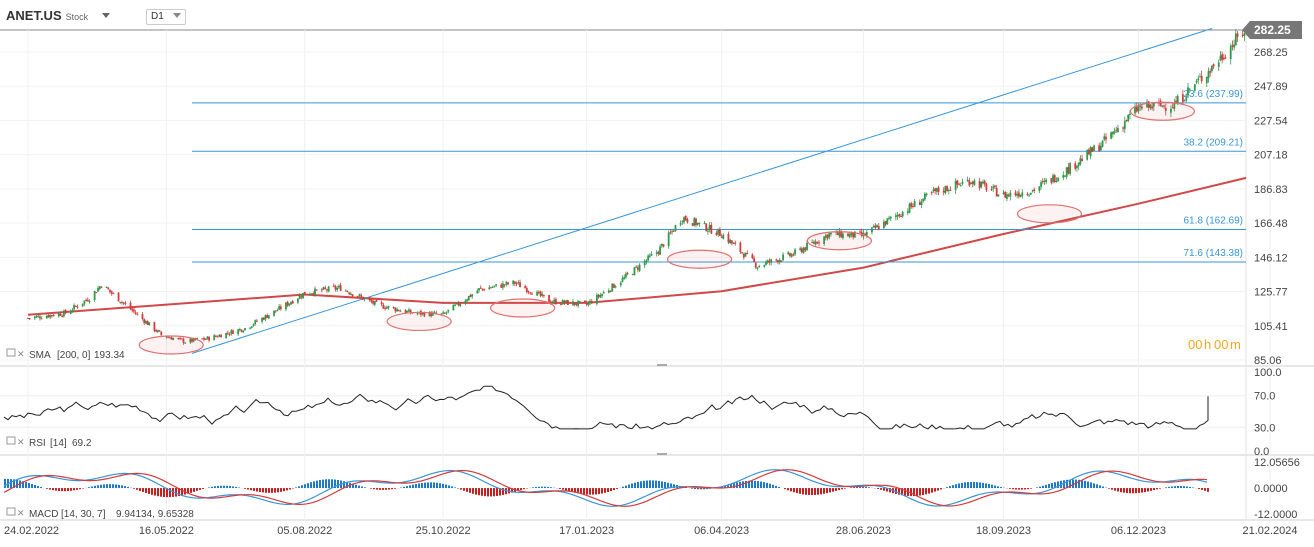 The width and height of the screenshot is (1314, 547). I want to click on sma-legend: ✕ SMA [200, 0] 193.34, so click(65, 354).